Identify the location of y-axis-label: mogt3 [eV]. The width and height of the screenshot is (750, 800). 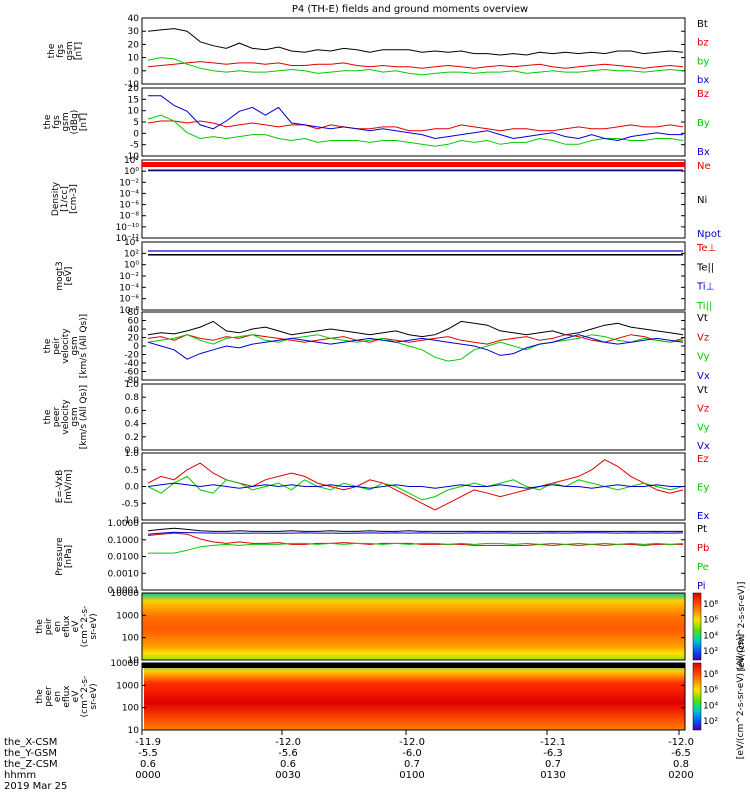
(64, 275).